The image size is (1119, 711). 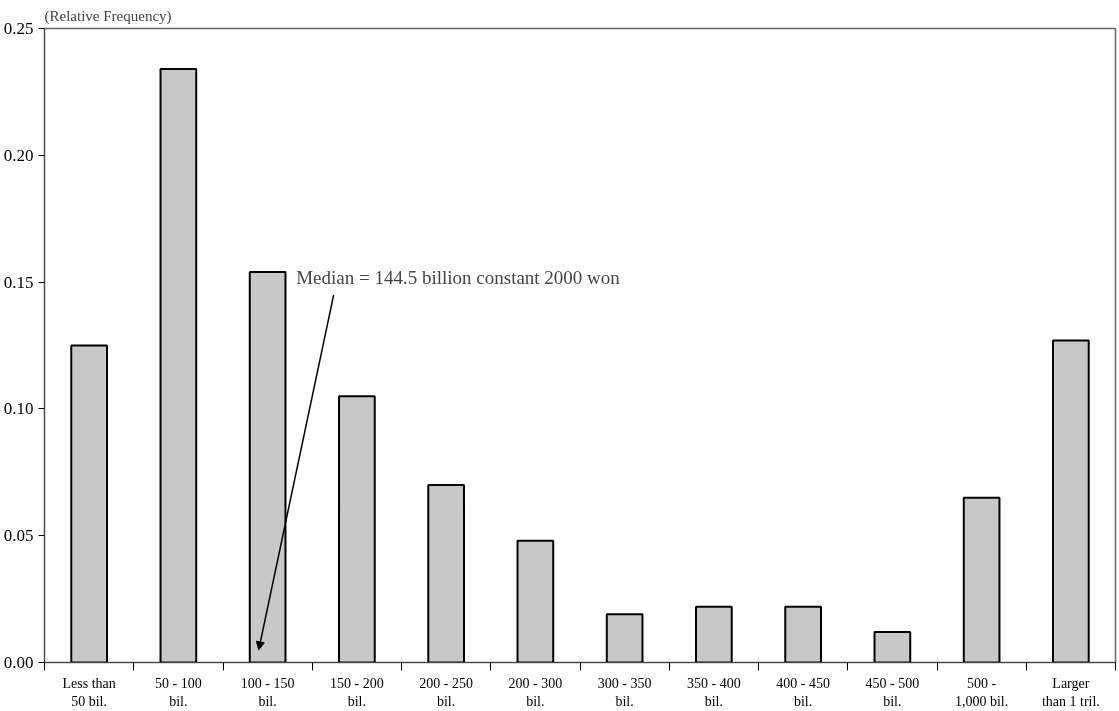 What do you see at coordinates (1070, 692) in the screenshot?
I see `x-tick-label: Larger than 1 tril.` at bounding box center [1070, 692].